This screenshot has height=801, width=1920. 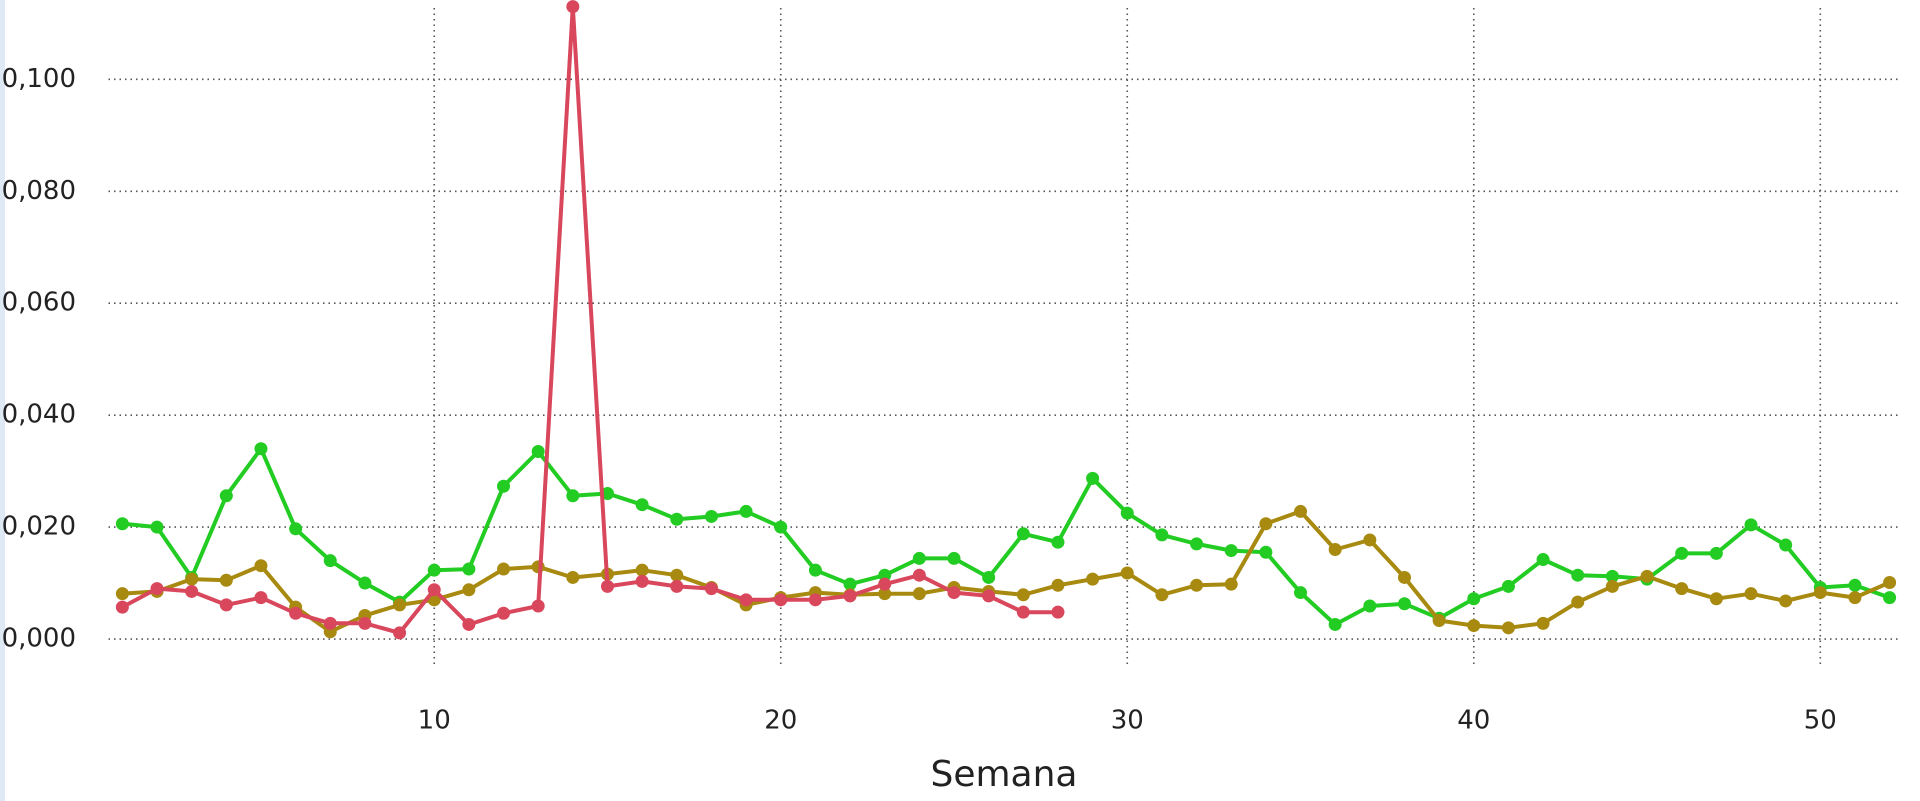 I want to click on x-tick-label: 20, so click(x=780, y=721).